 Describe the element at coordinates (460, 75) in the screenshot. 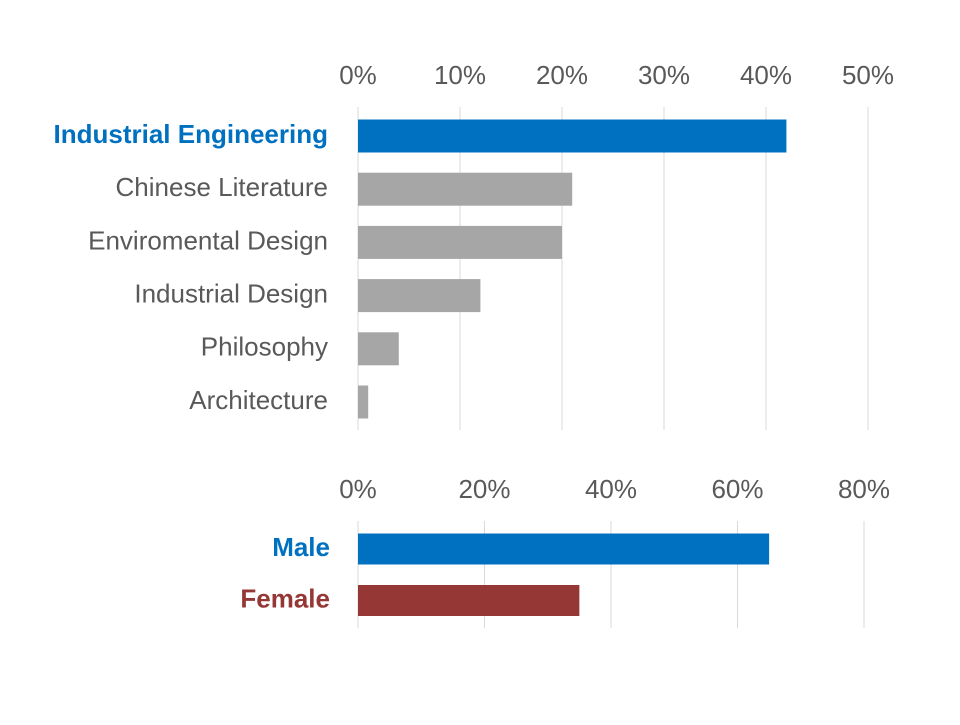

I see `x-tick-label: 10%` at that location.